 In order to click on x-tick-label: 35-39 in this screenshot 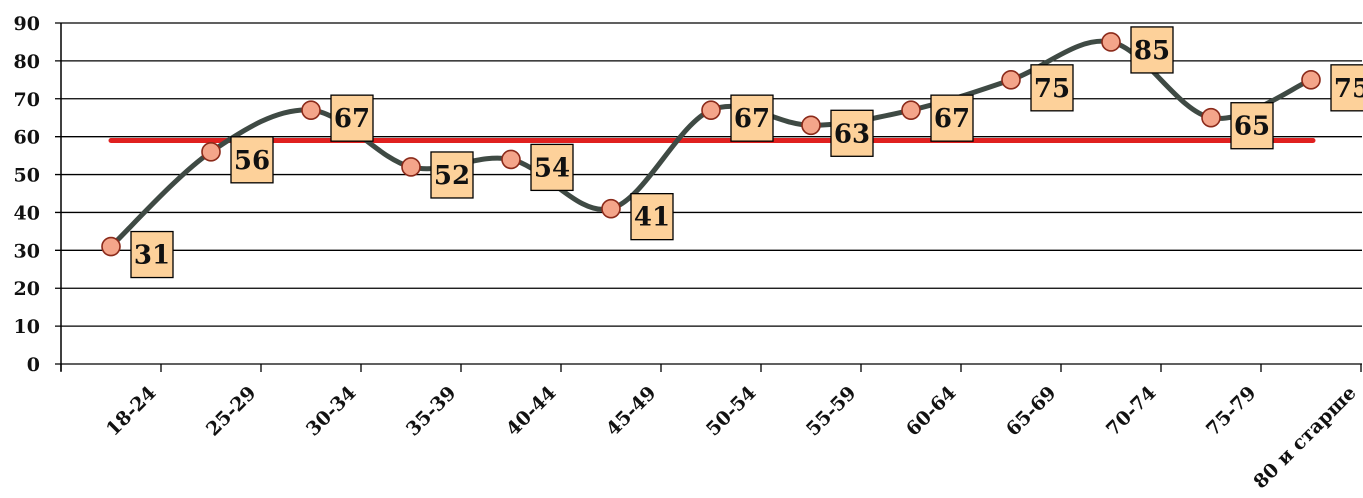, I will do `click(431, 411)`.